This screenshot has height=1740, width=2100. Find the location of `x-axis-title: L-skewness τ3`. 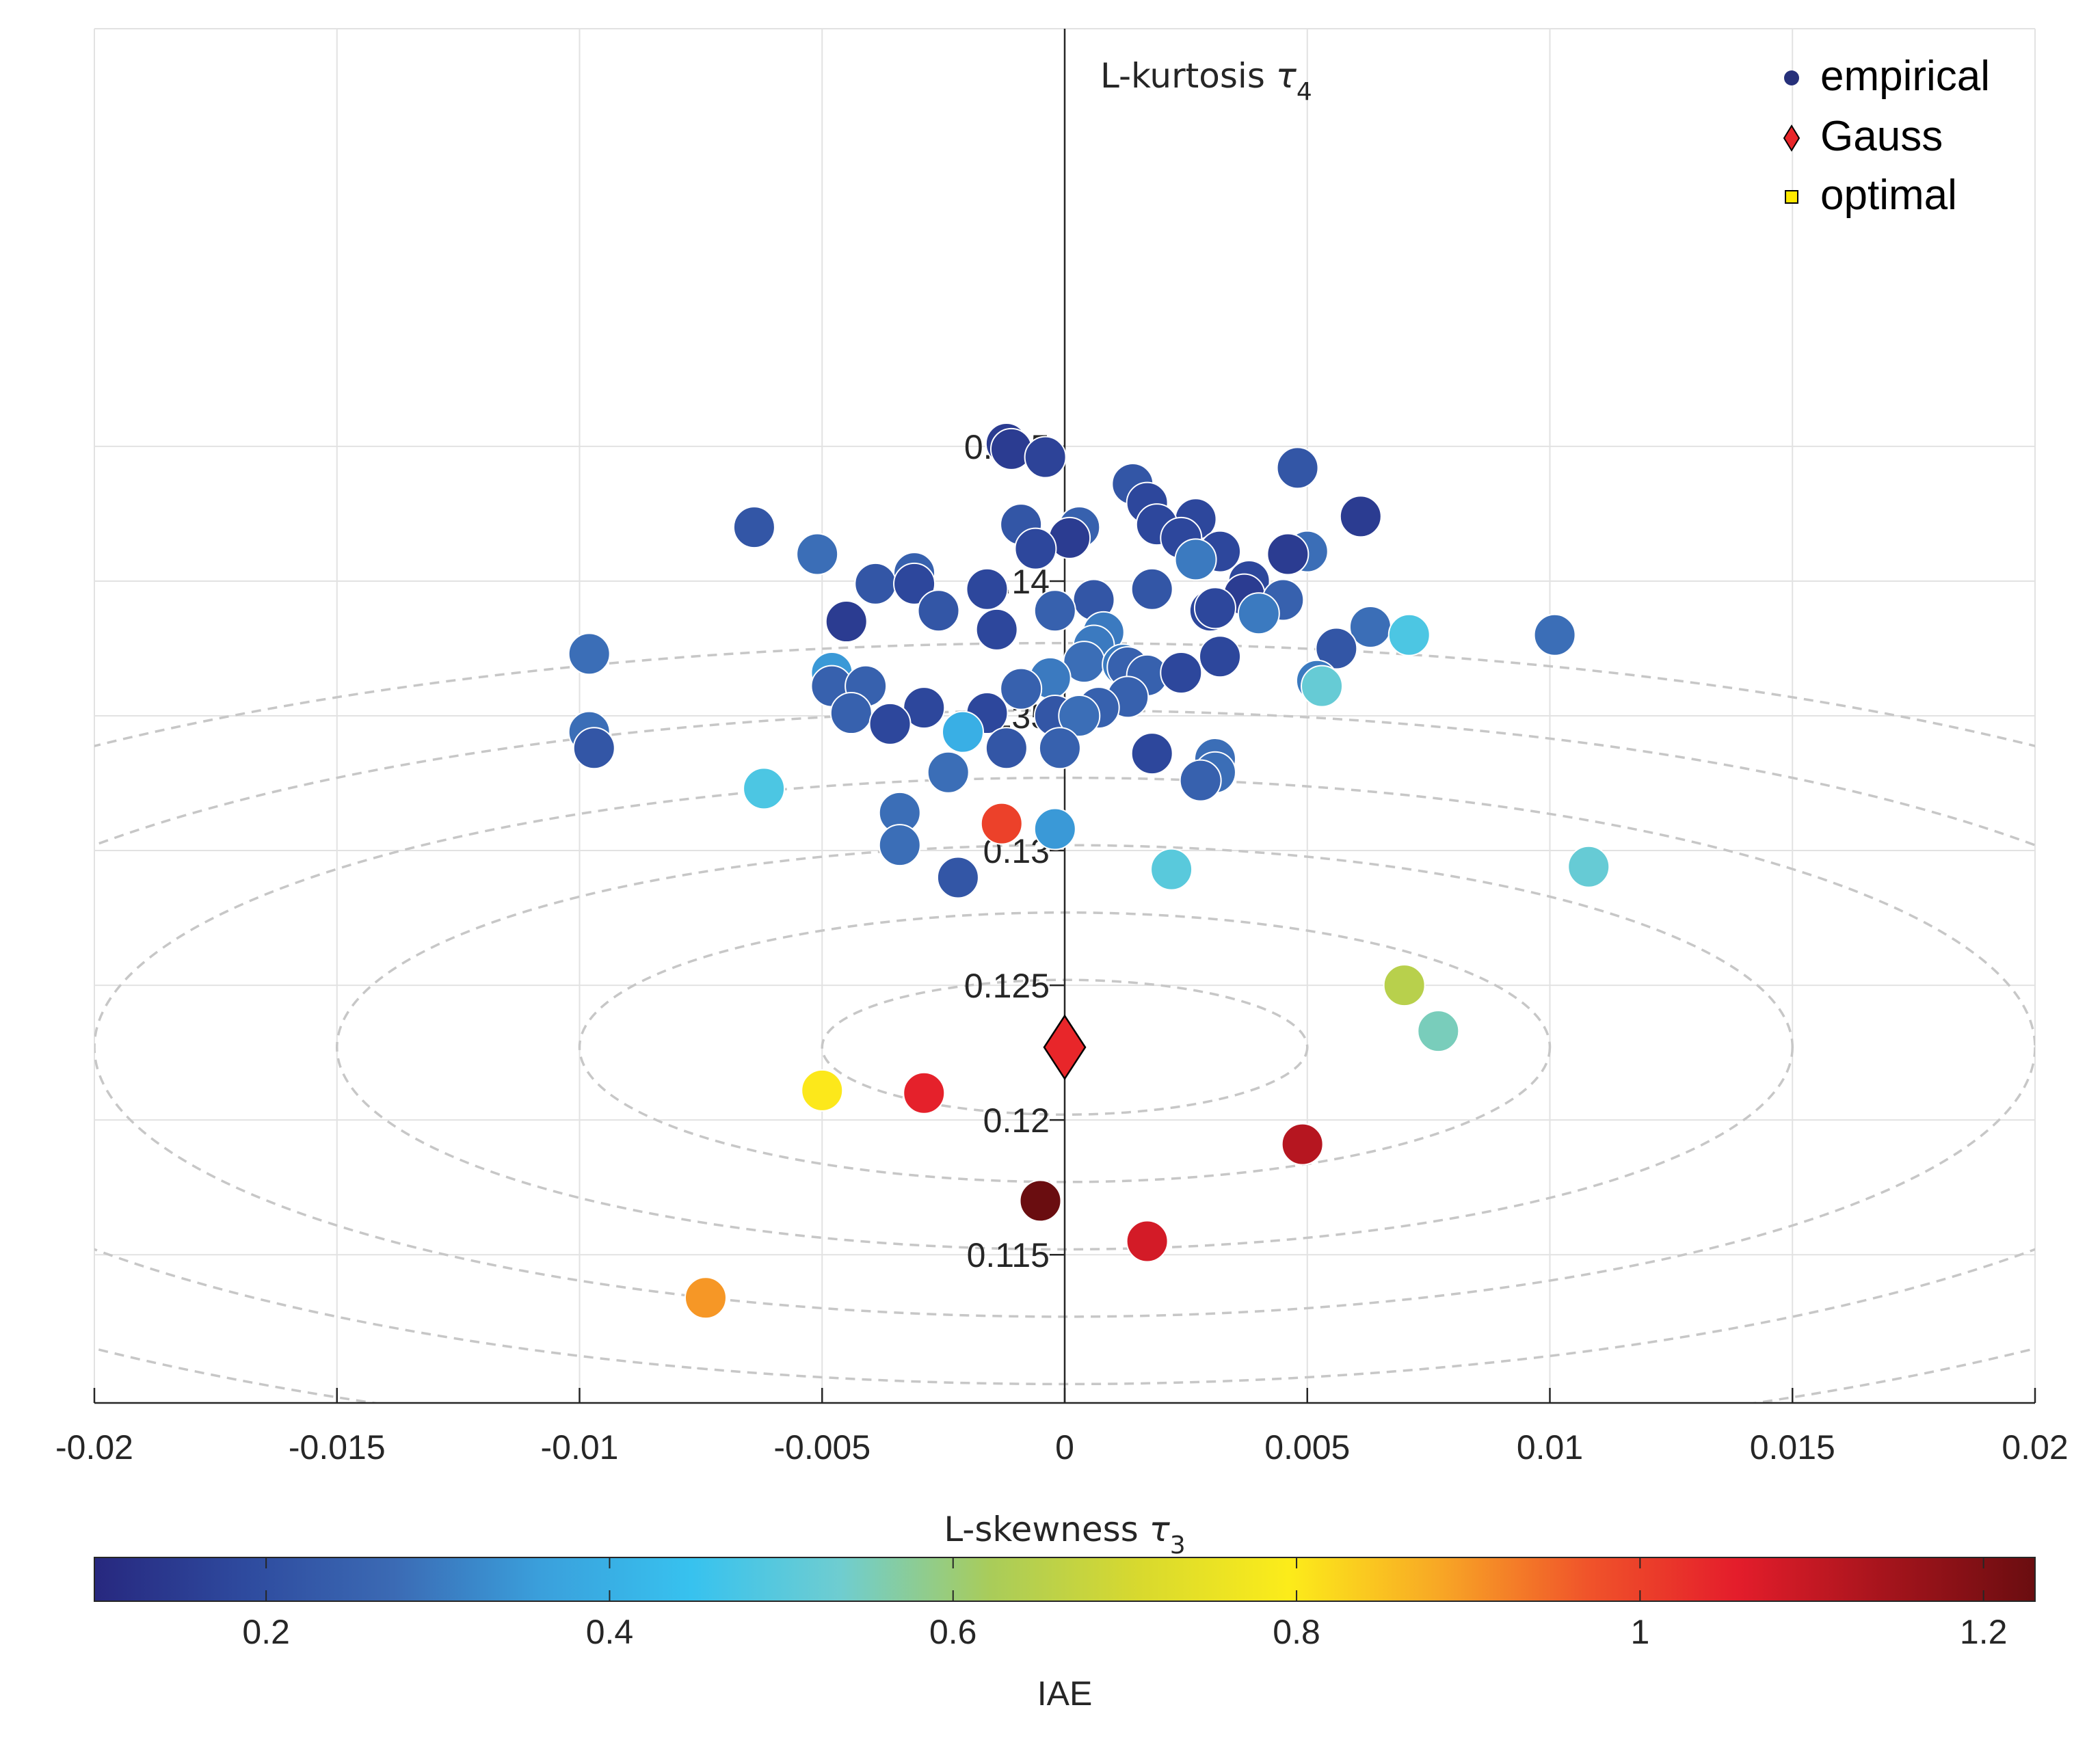

x-axis-title: L-skewness τ3 is located at coordinates (1064, 1535).